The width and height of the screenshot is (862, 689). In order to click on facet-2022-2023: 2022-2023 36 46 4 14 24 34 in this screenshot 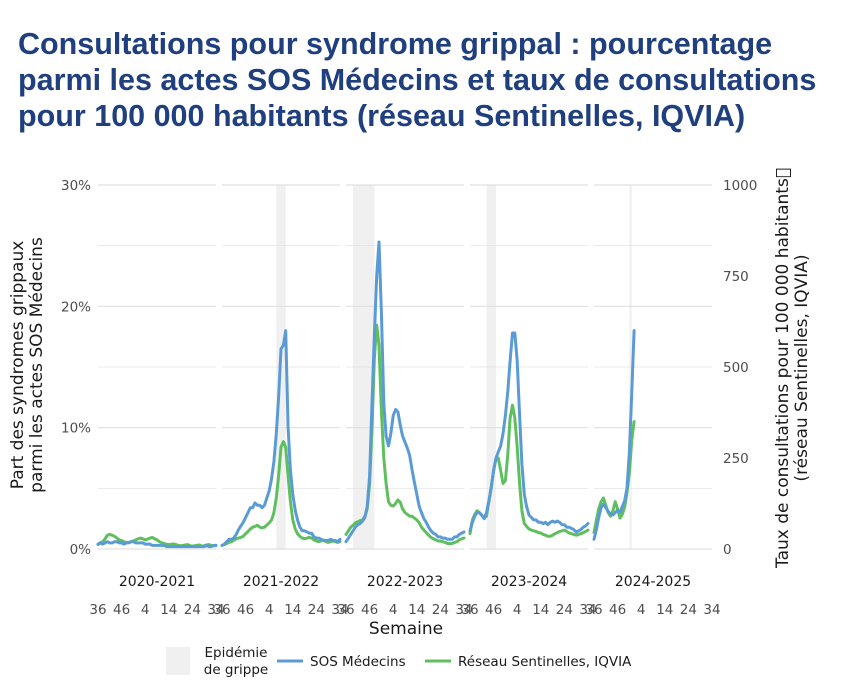, I will do `click(405, 401)`.